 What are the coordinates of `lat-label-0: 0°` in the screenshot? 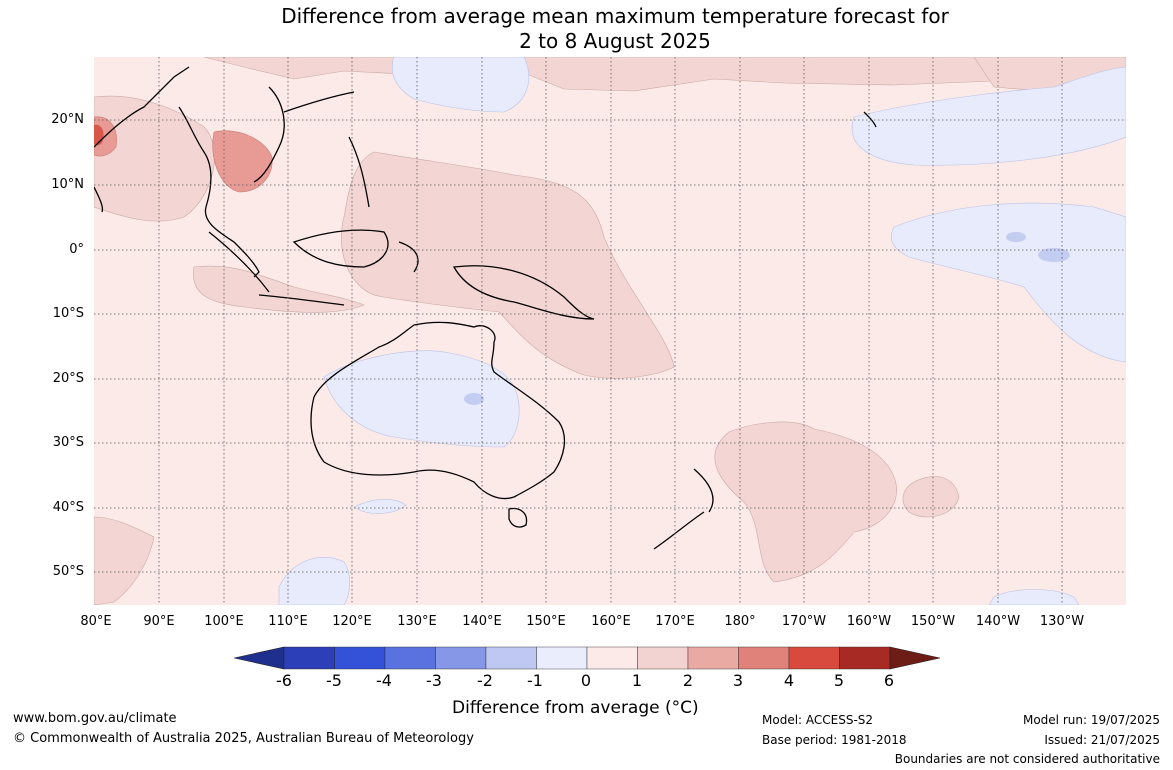 It's located at (76, 249).